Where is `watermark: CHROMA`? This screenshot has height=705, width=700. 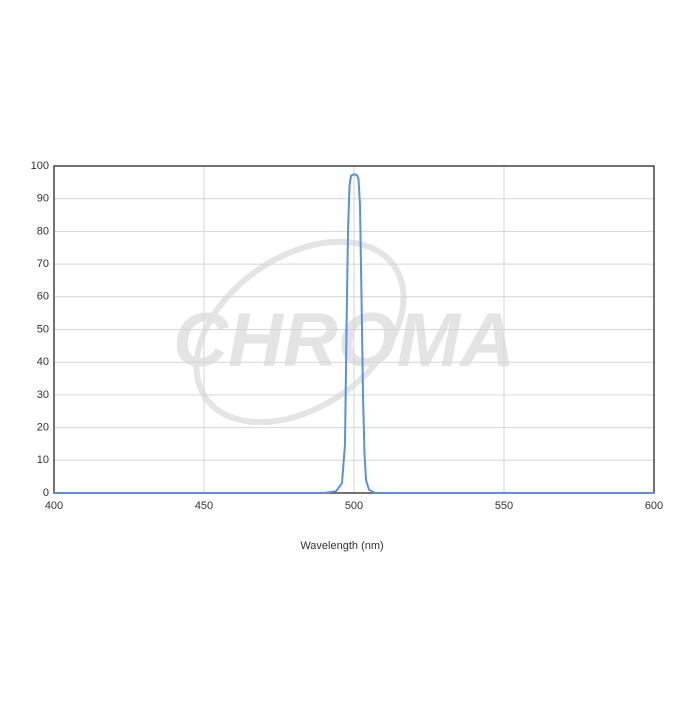
watermark: CHROMA is located at coordinates (344, 340).